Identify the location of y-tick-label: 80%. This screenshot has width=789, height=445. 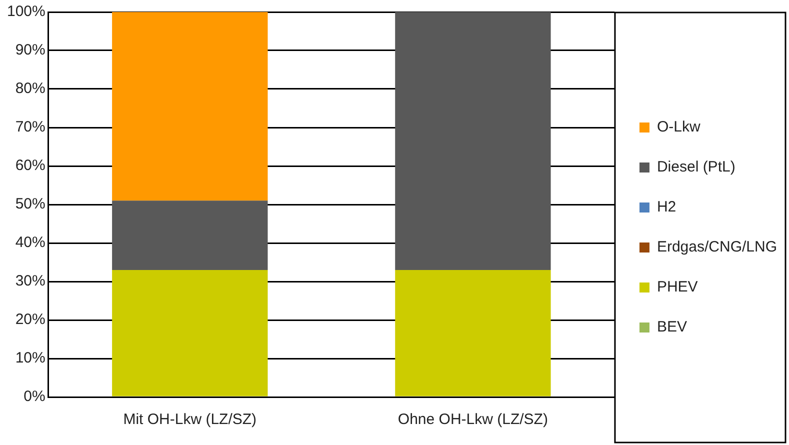
(30, 89).